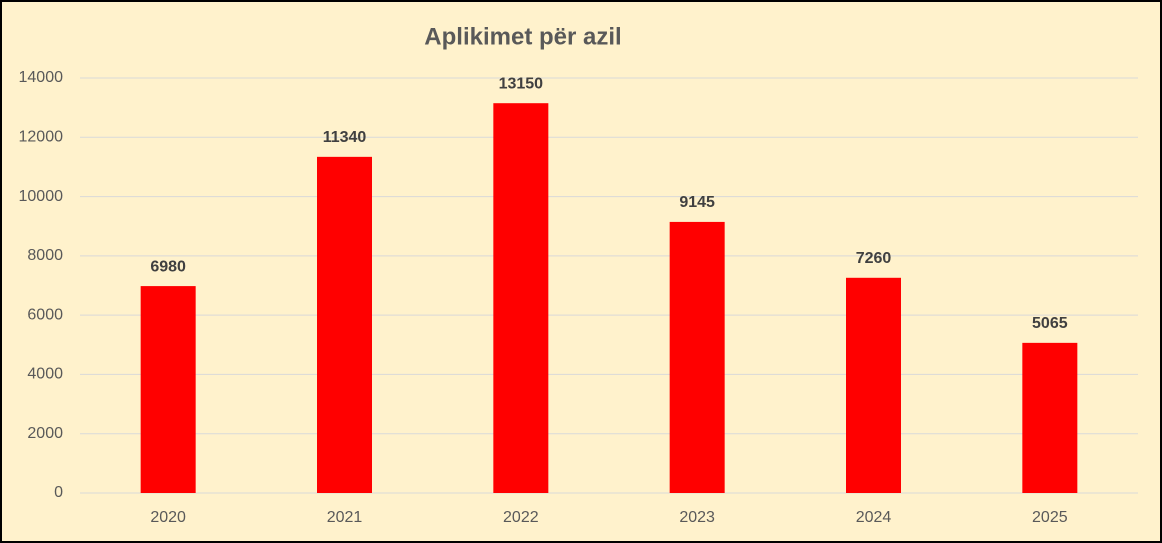 The image size is (1162, 543). Describe the element at coordinates (45, 255) in the screenshot. I see `y-tick-label: 8000` at that location.